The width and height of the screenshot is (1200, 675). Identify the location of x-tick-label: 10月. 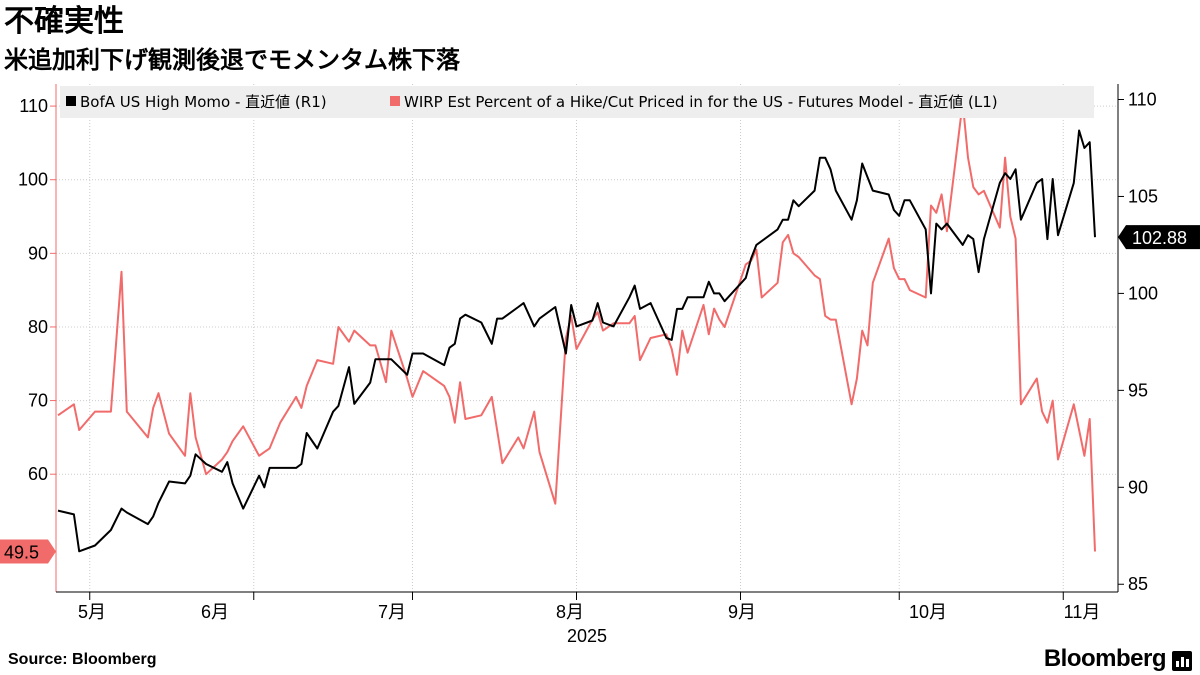
(928, 612).